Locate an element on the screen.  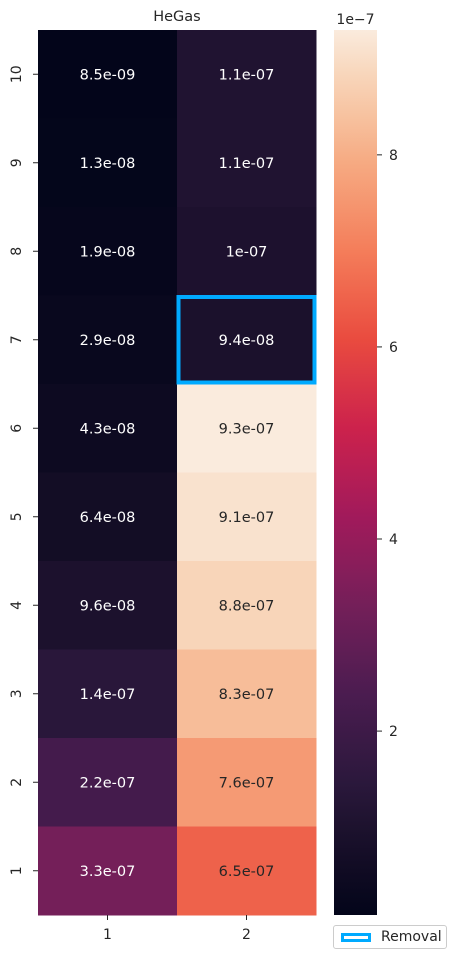
heatmap-cell-r3-c2 is located at coordinates (247, 694).